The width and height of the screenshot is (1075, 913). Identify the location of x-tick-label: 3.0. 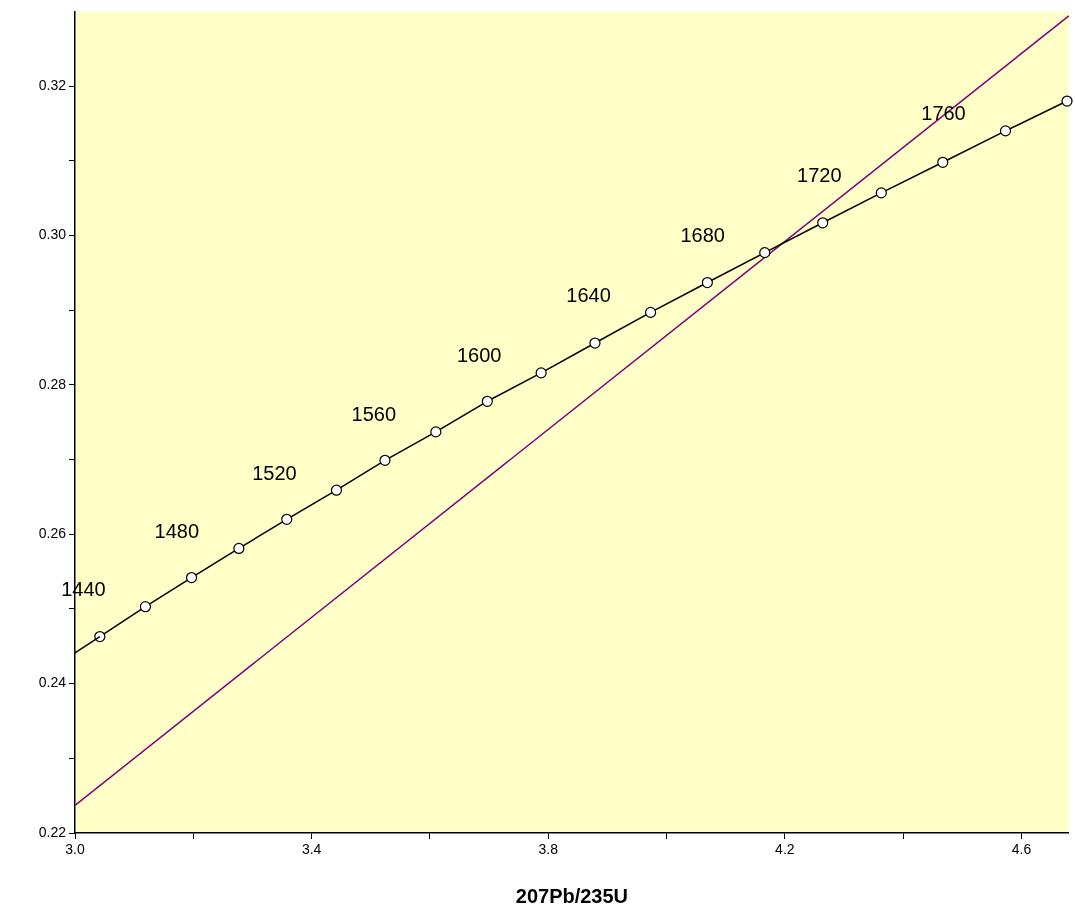
(75, 849).